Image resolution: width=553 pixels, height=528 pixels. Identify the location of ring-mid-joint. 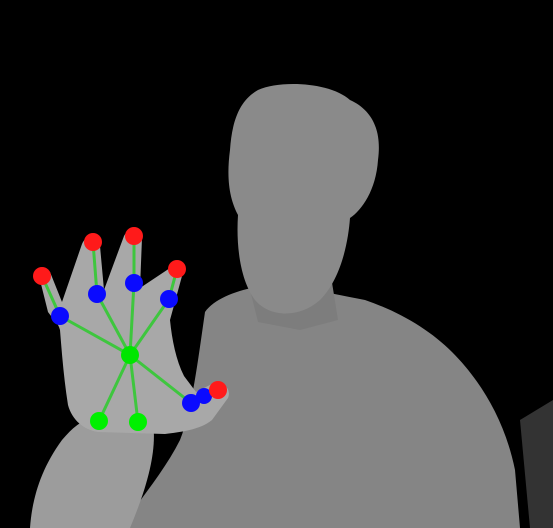
(97, 294).